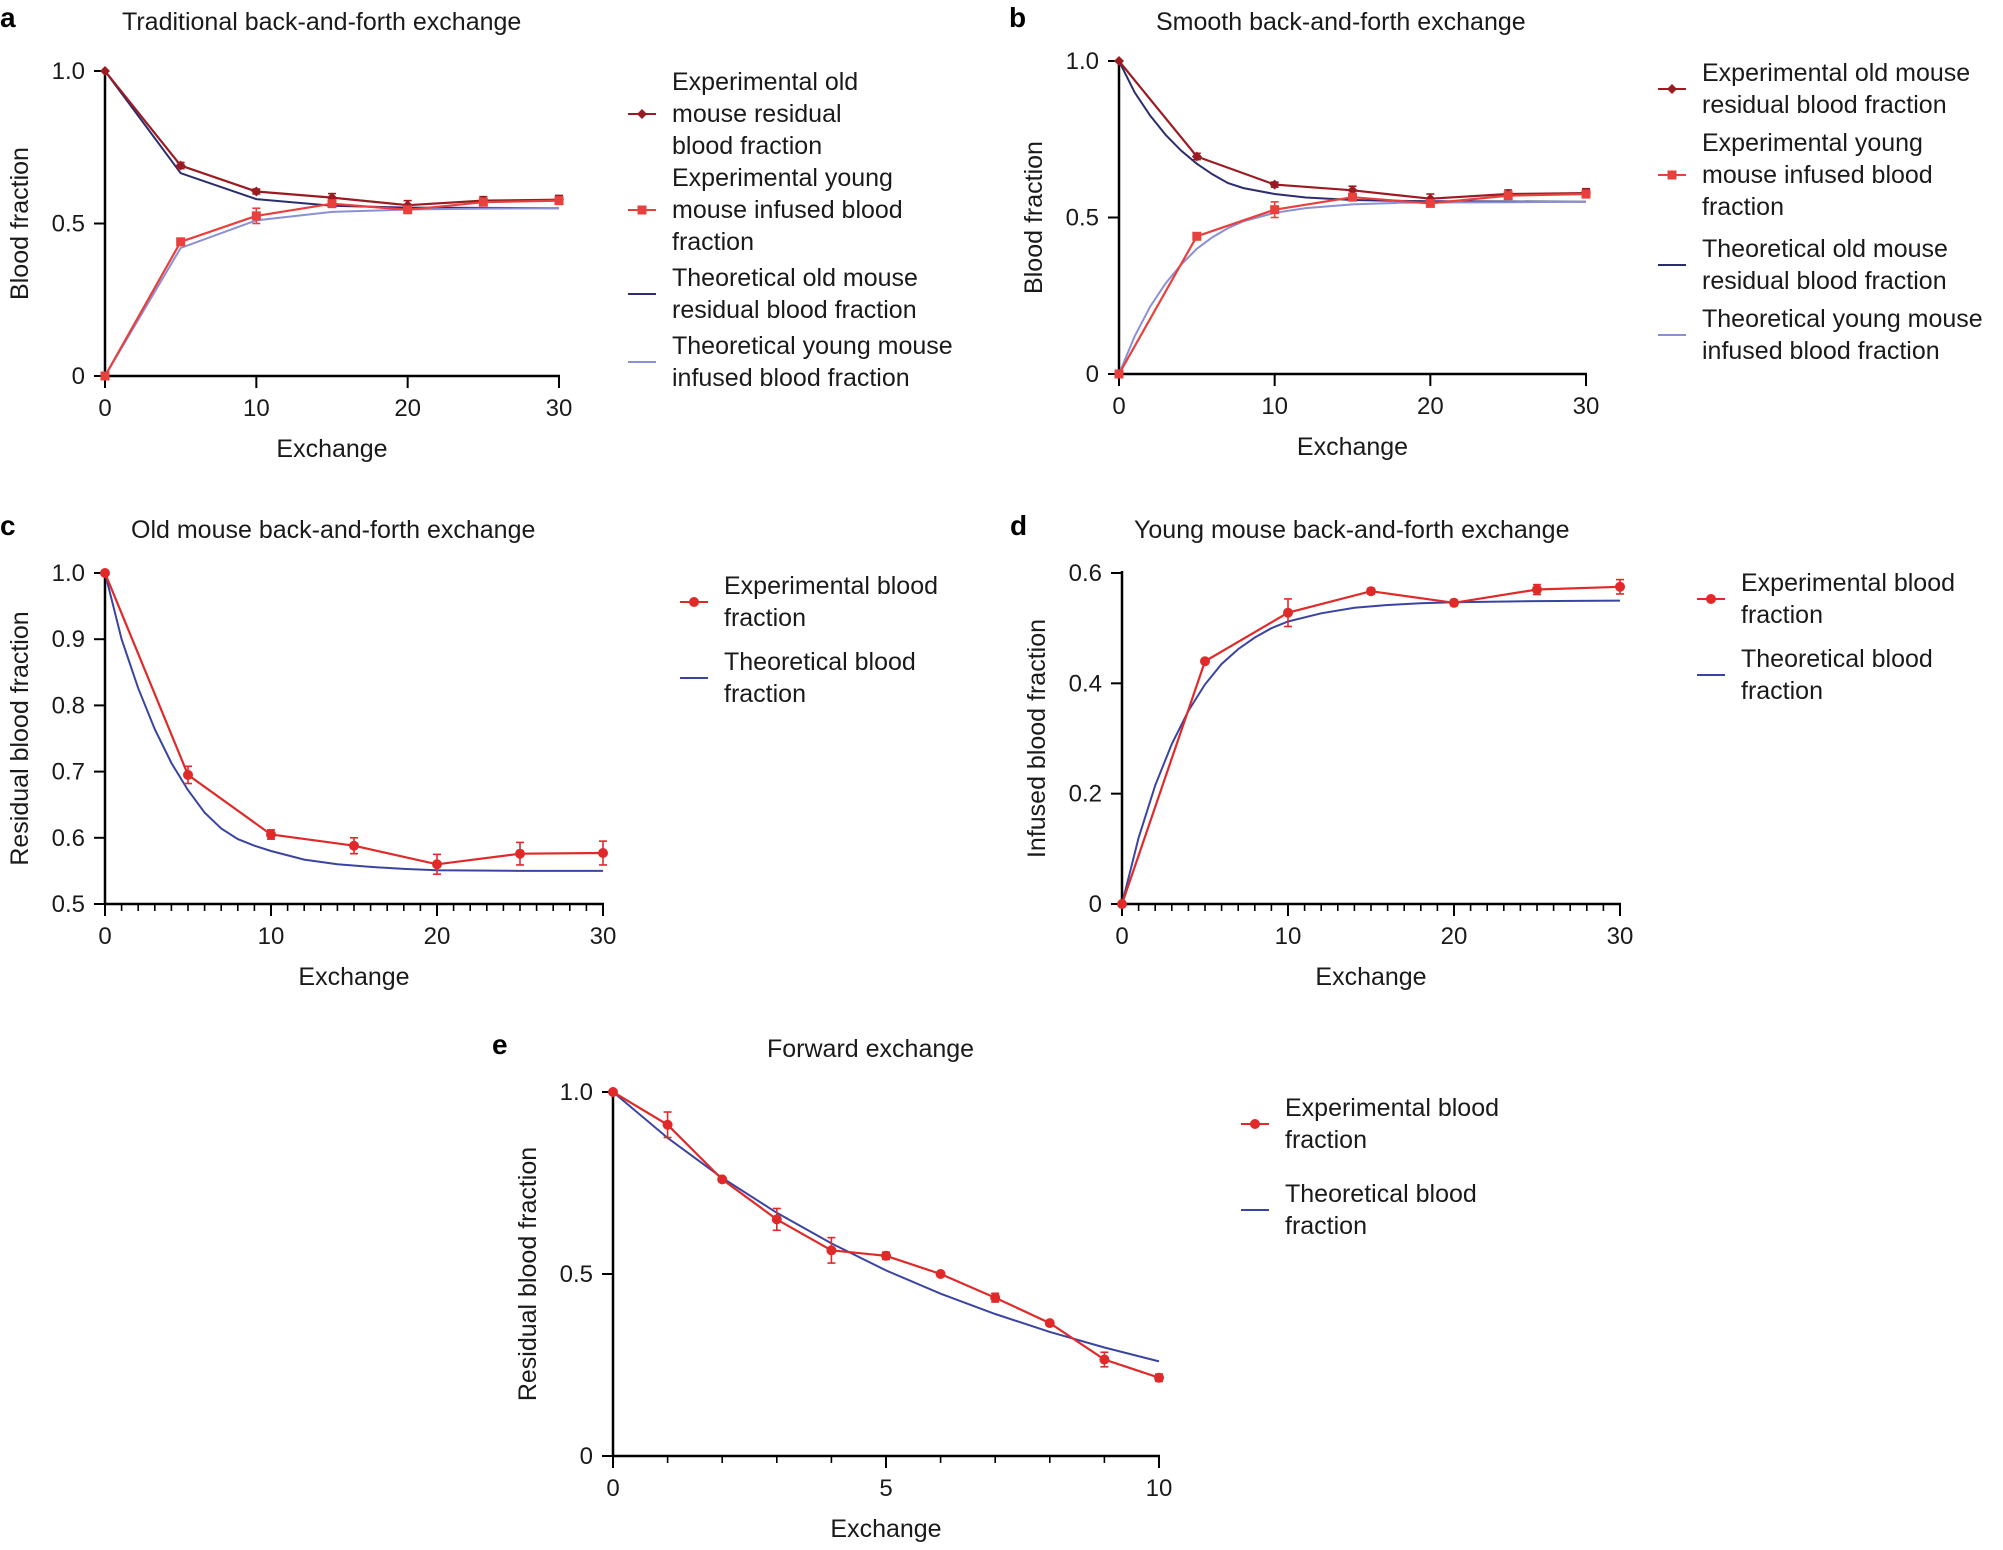  What do you see at coordinates (1848, 583) in the screenshot?
I see `legend-text-d-0: Experimental blood` at bounding box center [1848, 583].